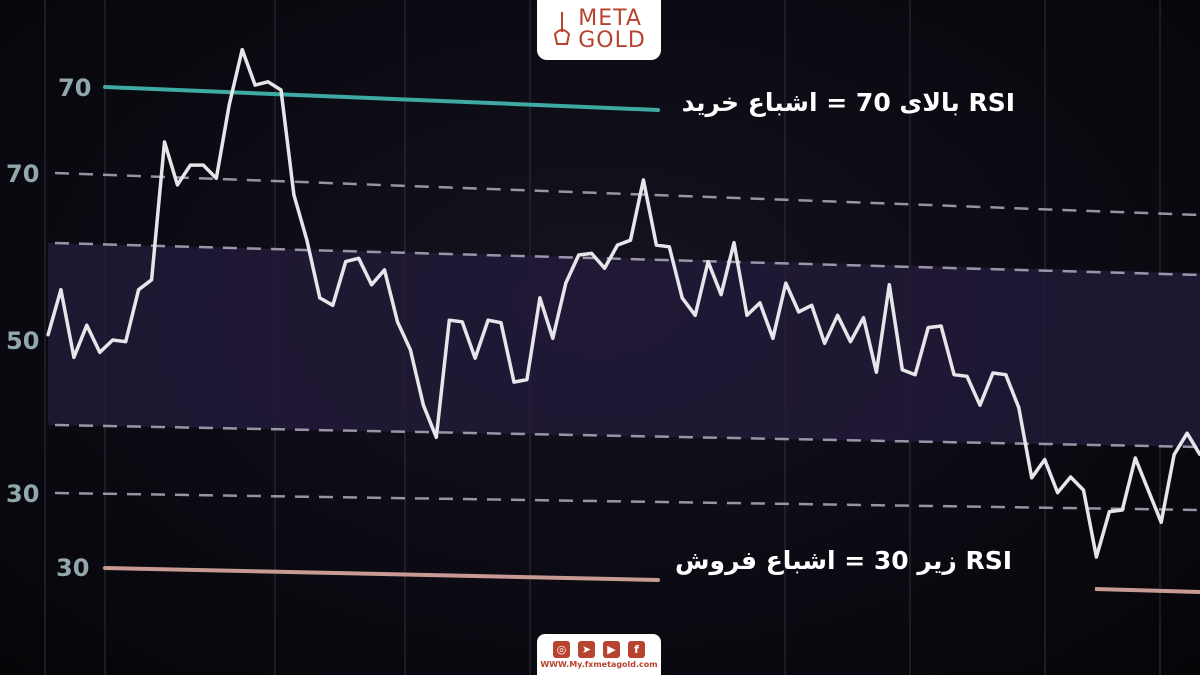 The height and width of the screenshot is (675, 1200). What do you see at coordinates (381, 98) in the screenshot?
I see `overbought-line` at bounding box center [381, 98].